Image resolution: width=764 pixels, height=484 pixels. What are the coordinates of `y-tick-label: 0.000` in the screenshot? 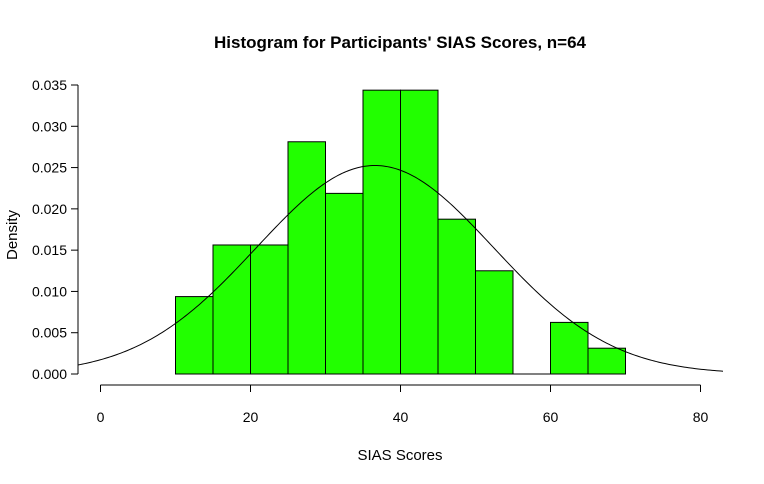 It's located at (49, 374).